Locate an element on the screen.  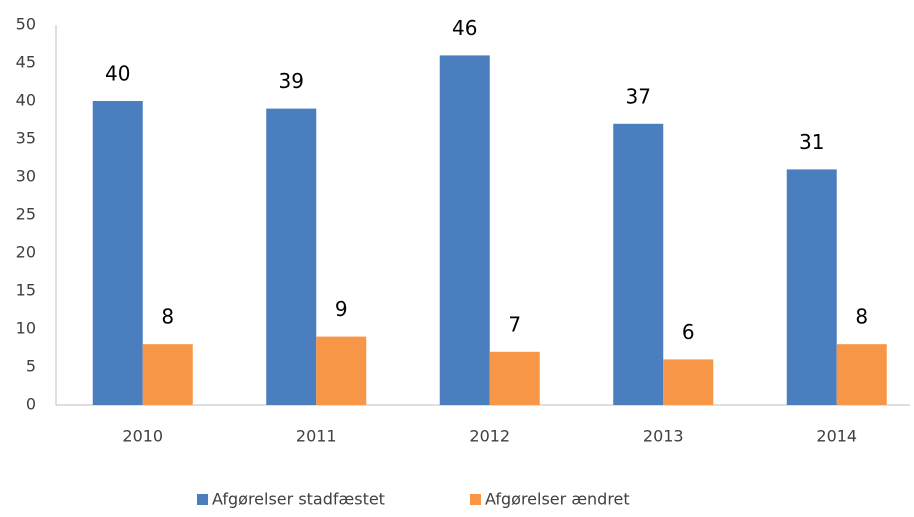
y-tick-label: 50 is located at coordinates (26, 24).